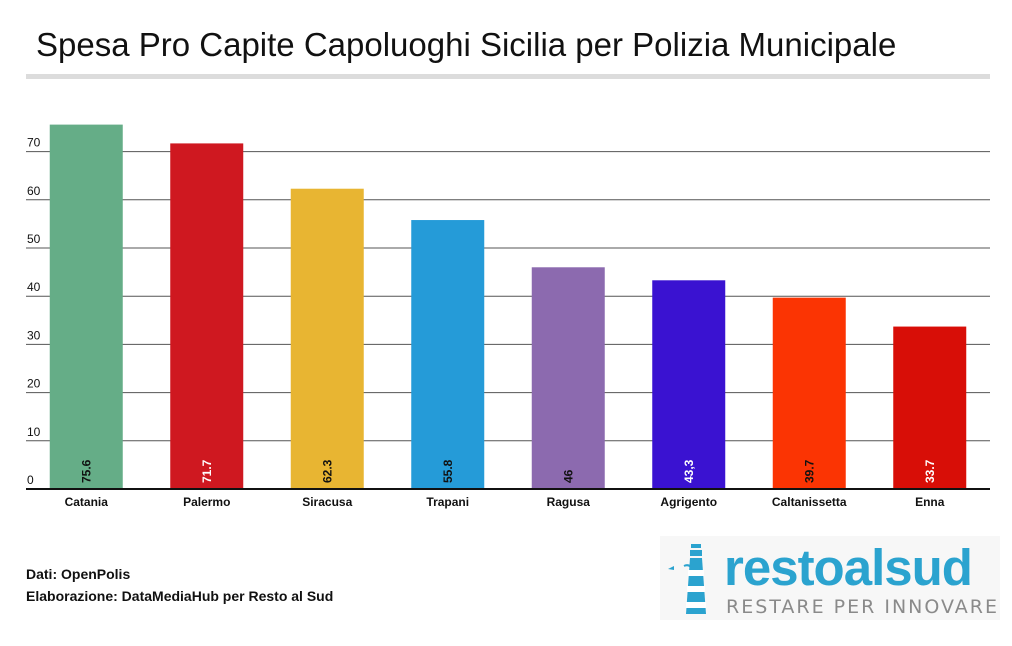 This screenshot has width=1012, height=646. Describe the element at coordinates (568, 476) in the screenshot. I see `data-label: 46` at that location.